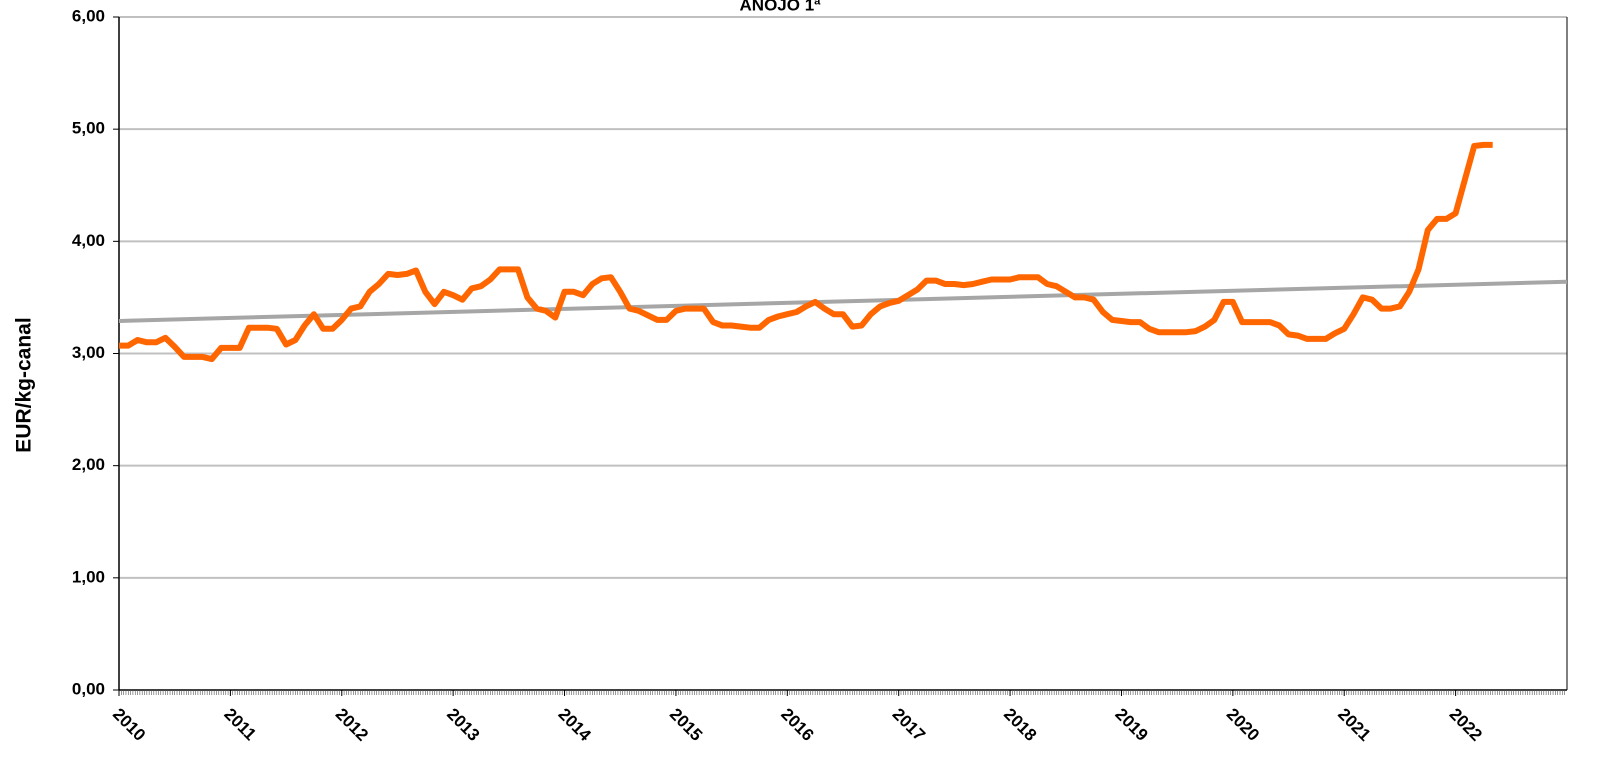  What do you see at coordinates (88, 240) in the screenshot?
I see `y-tick-label: 4,00` at bounding box center [88, 240].